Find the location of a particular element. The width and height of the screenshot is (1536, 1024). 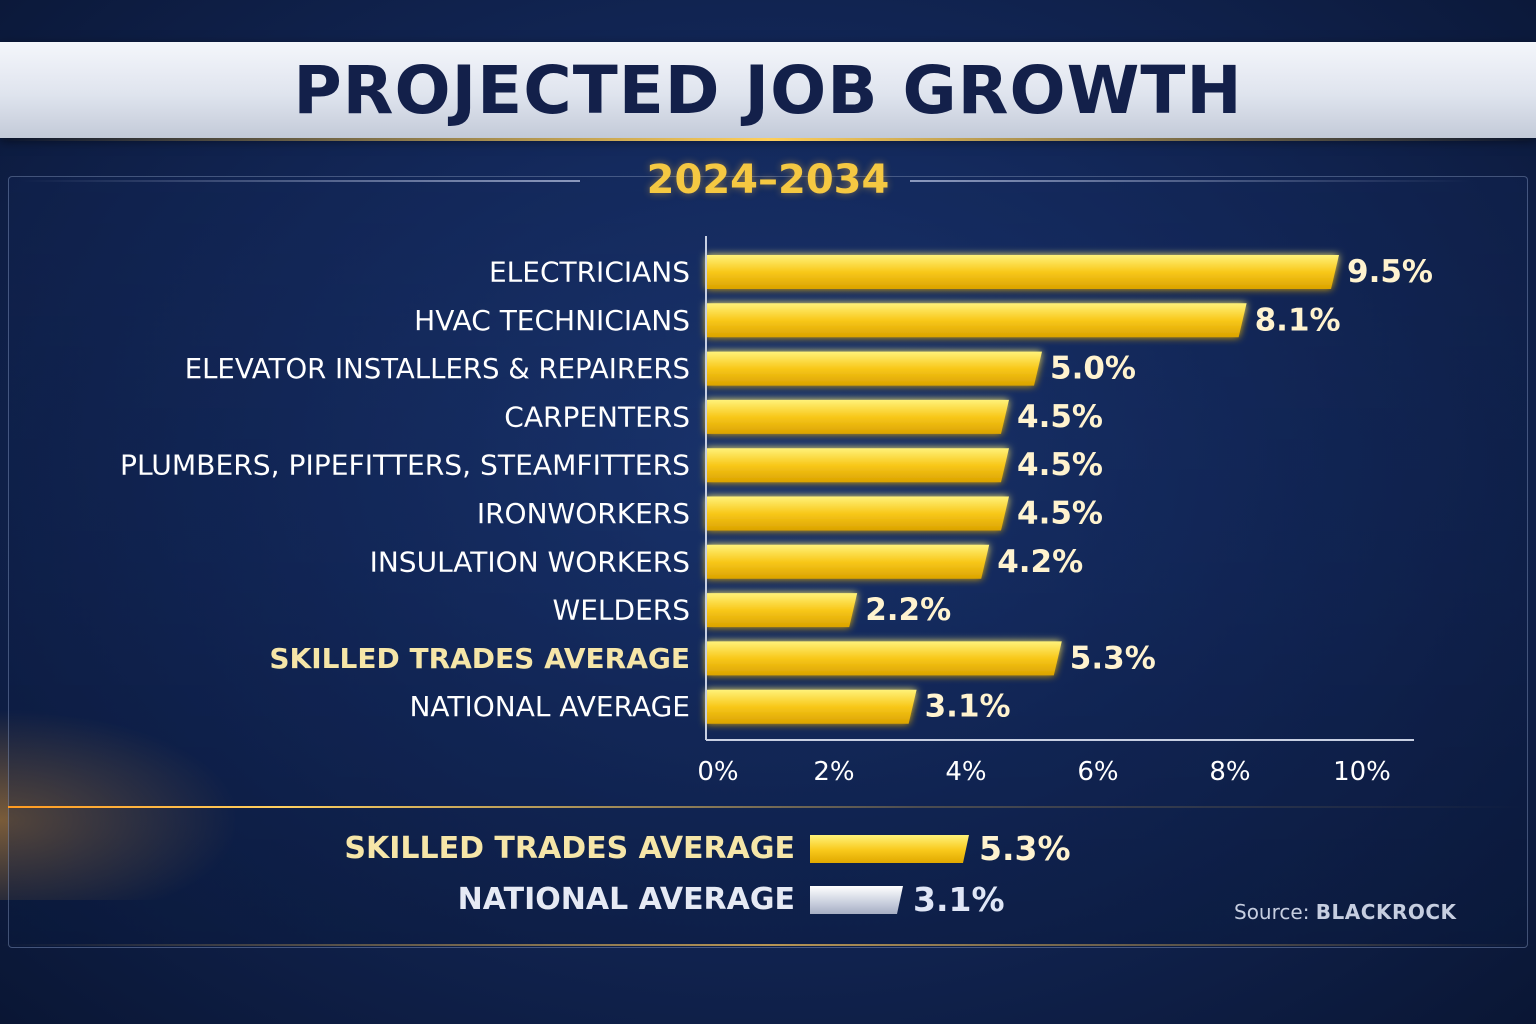

bar-skilled-trades-average is located at coordinates (884, 658).